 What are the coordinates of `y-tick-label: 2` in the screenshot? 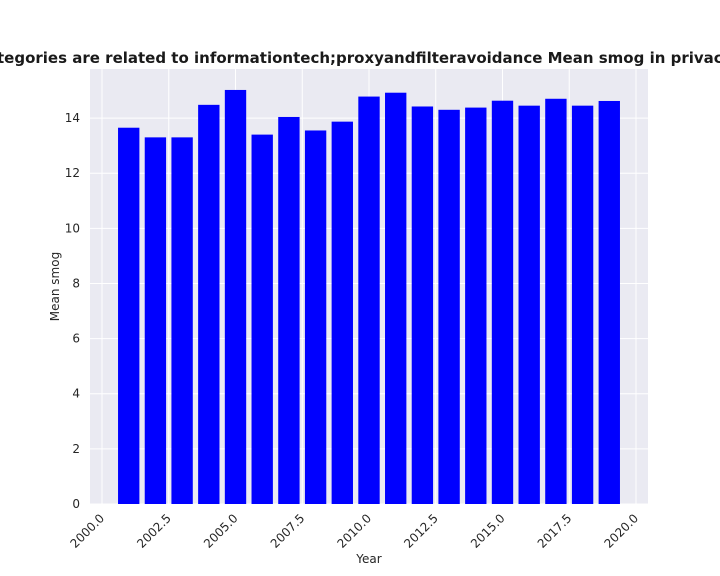 It's located at (76, 449).